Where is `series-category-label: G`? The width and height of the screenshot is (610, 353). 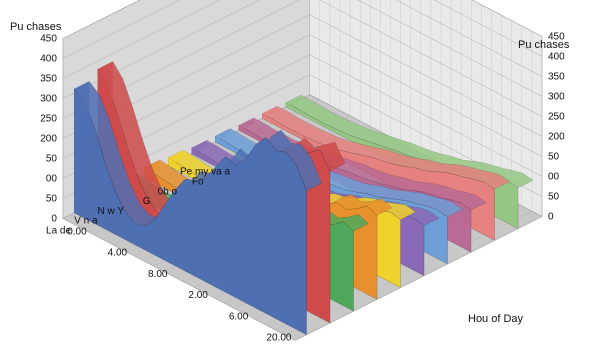
series-category-label: G is located at coordinates (147, 201).